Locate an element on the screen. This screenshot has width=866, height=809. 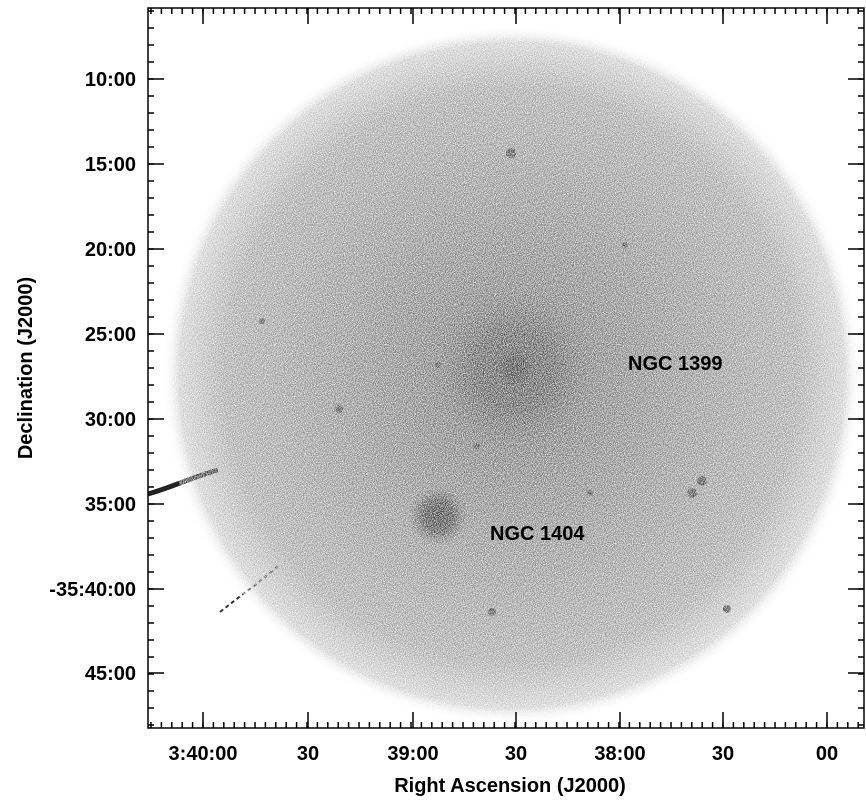
annotation: NGC 1404 is located at coordinates (537, 534).